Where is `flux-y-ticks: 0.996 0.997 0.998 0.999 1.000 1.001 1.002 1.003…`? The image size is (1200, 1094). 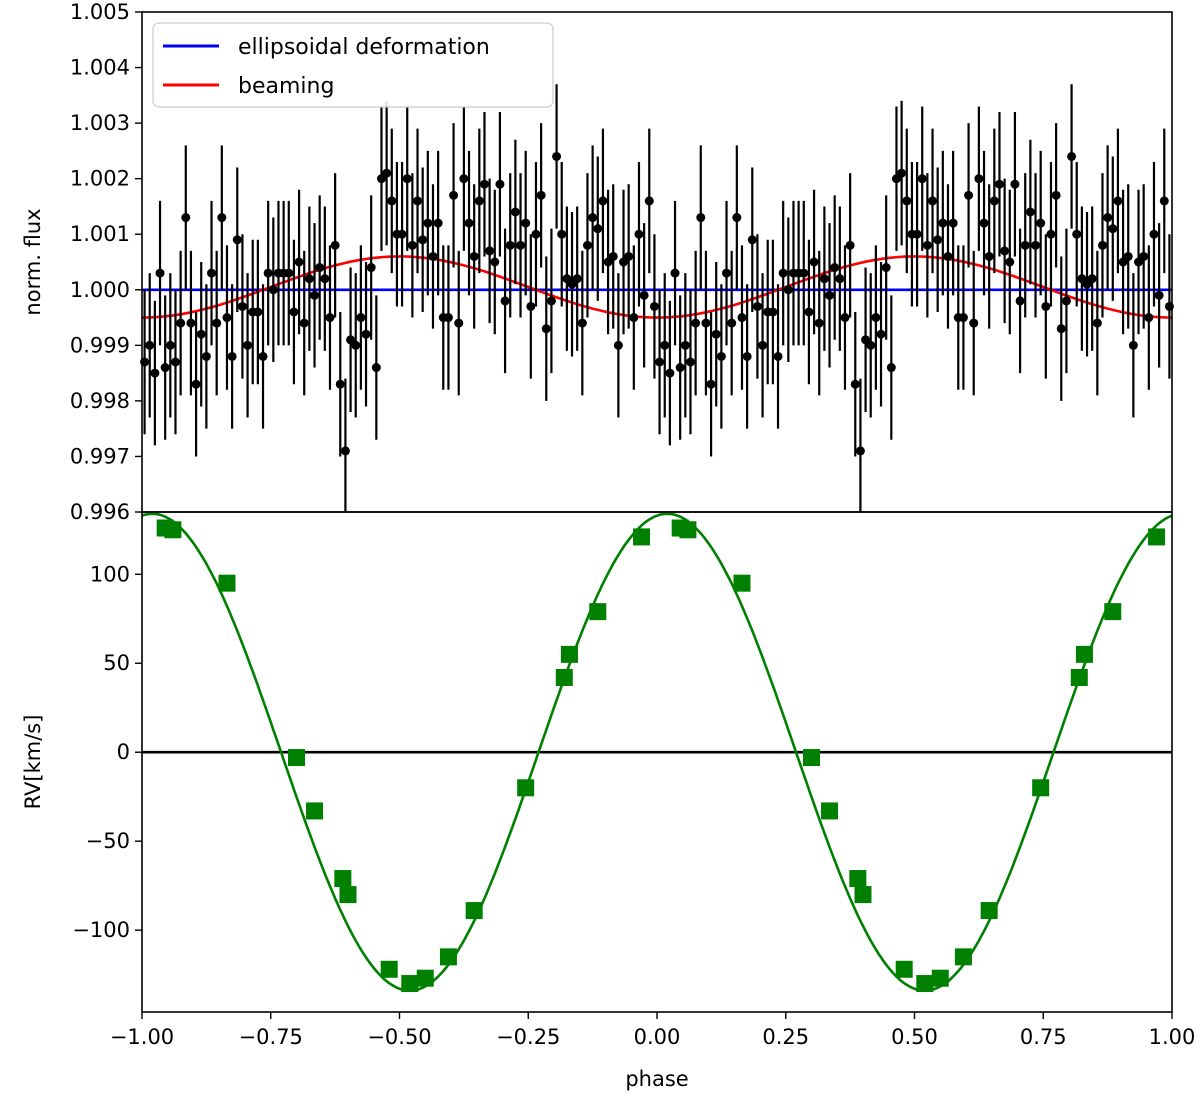 flux-y-ticks: 0.996 0.997 0.998 0.999 1.000 1.001 1.002 1.003… is located at coordinates (106, 262).